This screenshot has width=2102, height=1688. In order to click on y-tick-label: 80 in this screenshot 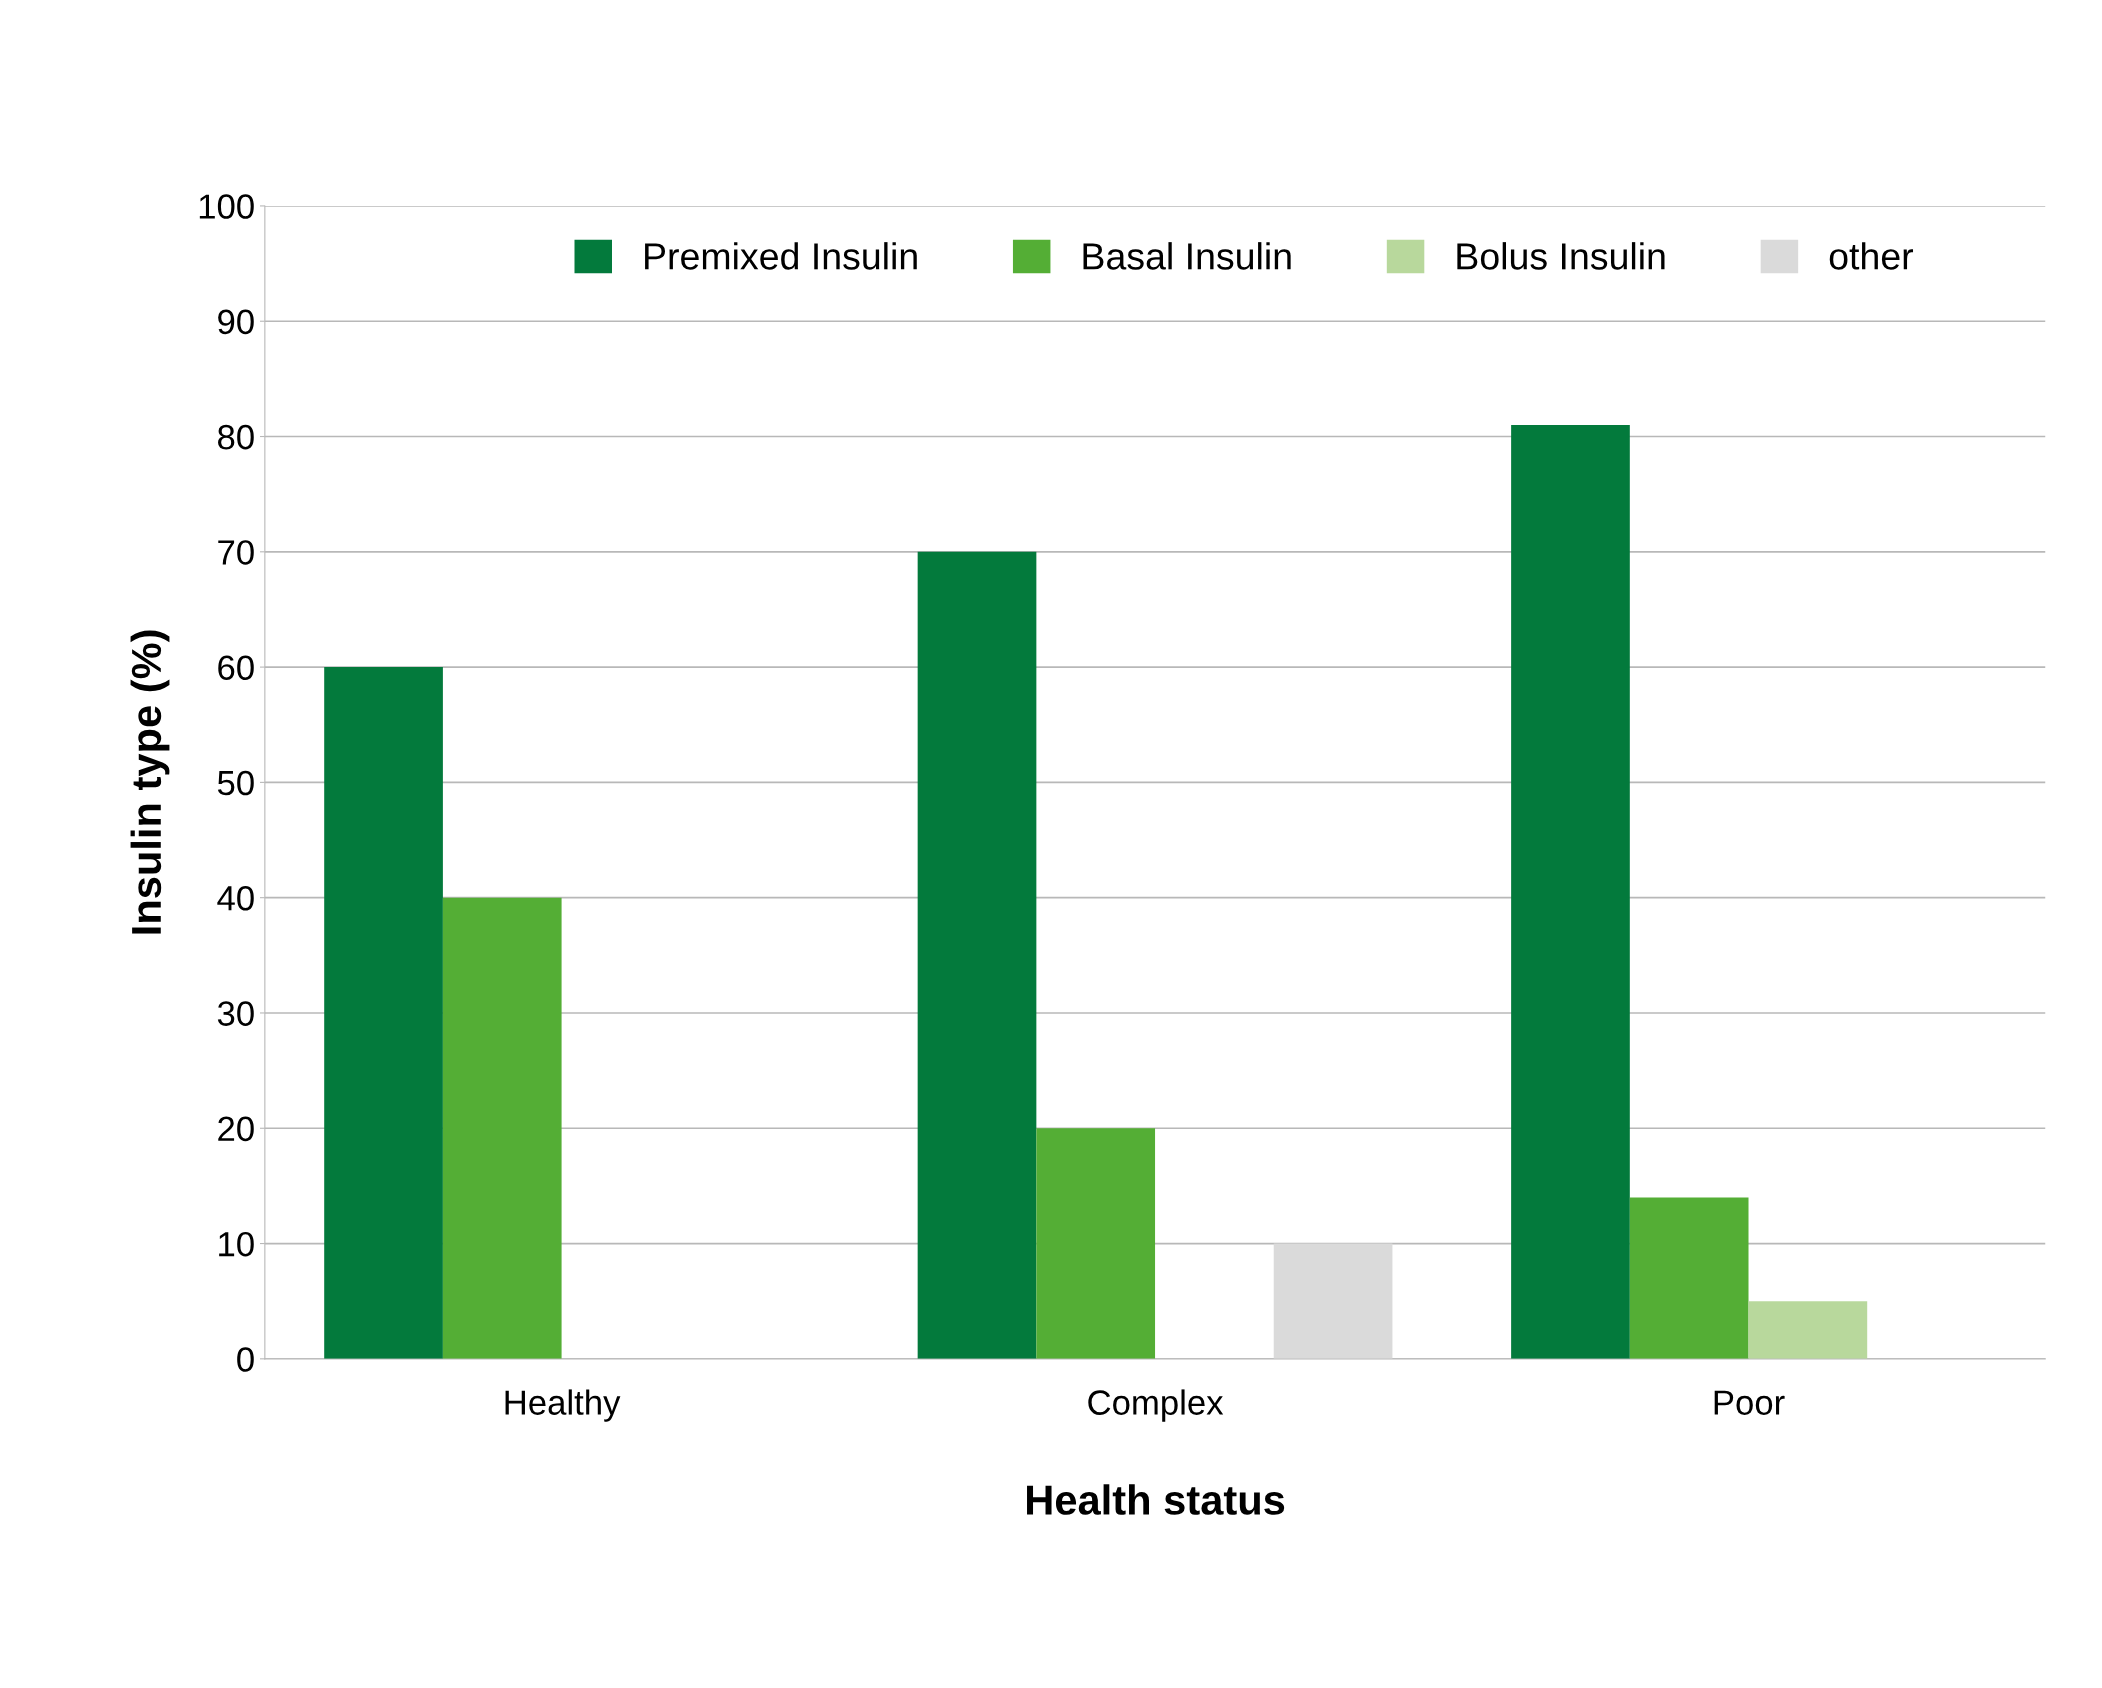, I will do `click(236, 437)`.